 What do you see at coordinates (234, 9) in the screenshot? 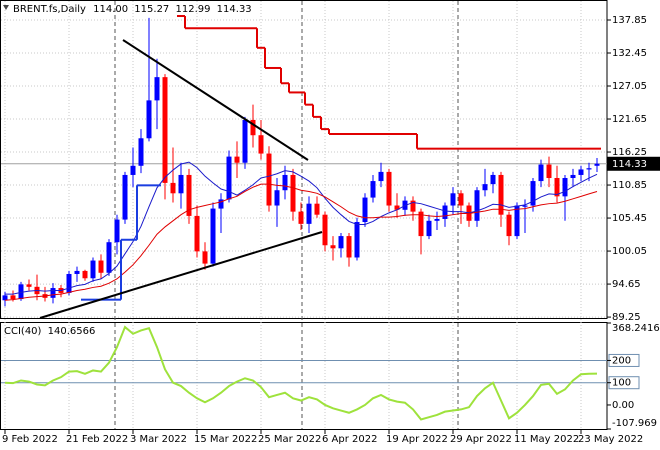
I see `quote-close: 114.33` at bounding box center [234, 9].